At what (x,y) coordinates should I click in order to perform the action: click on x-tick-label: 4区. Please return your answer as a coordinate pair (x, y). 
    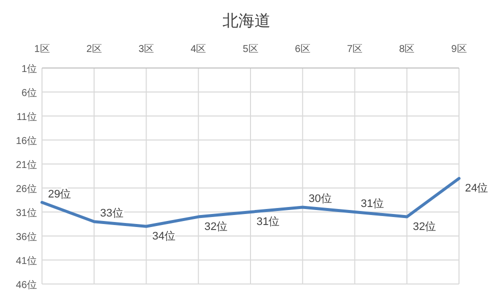
    Looking at the image, I should click on (198, 49).